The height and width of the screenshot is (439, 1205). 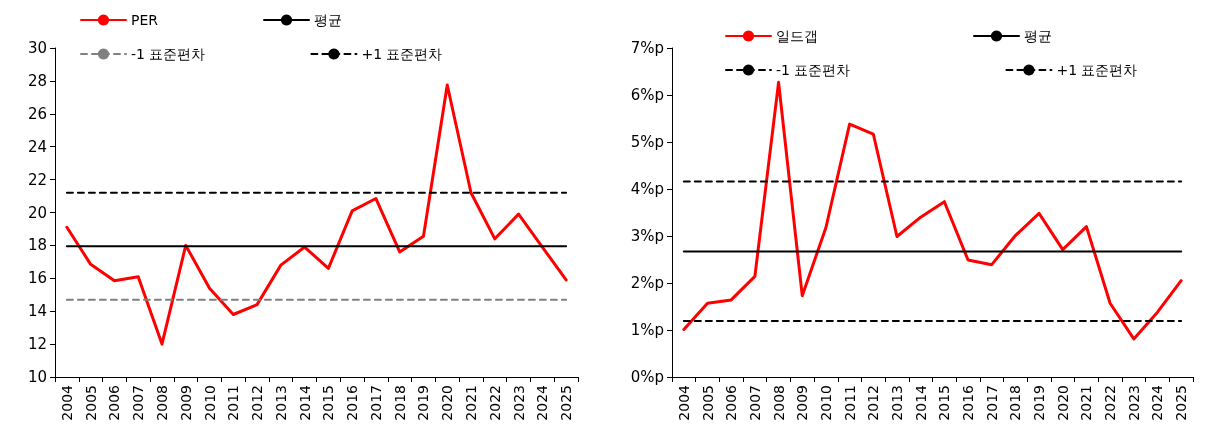 I want to click on y-tick-label: 24, so click(x=37, y=146).